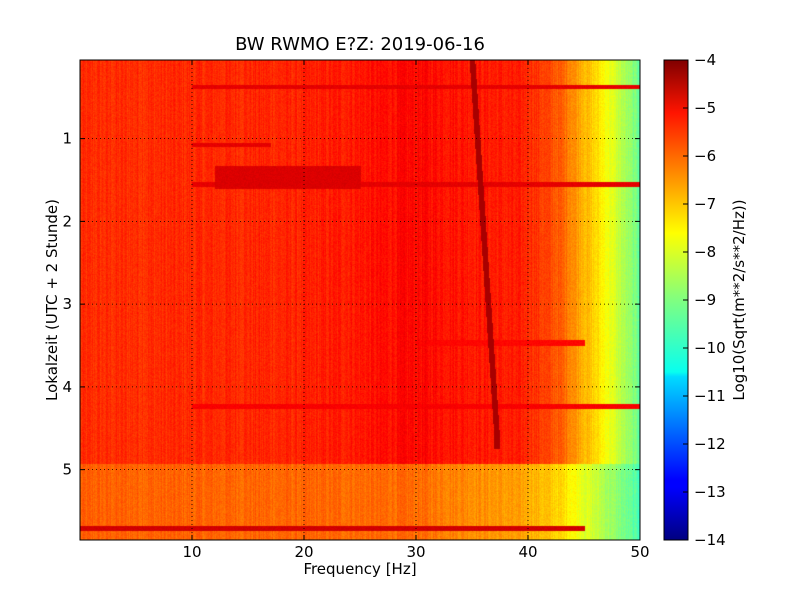  Describe the element at coordinates (67, 221) in the screenshot. I see `y-tick-label: 2` at that location.